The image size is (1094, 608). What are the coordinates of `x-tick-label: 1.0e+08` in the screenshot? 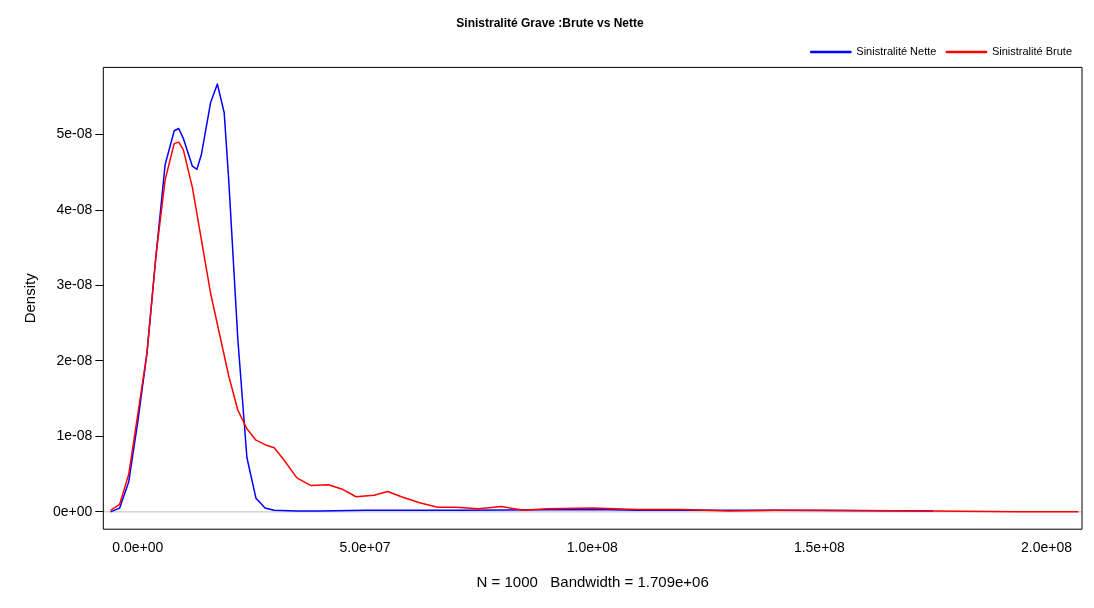 It's located at (592, 547).